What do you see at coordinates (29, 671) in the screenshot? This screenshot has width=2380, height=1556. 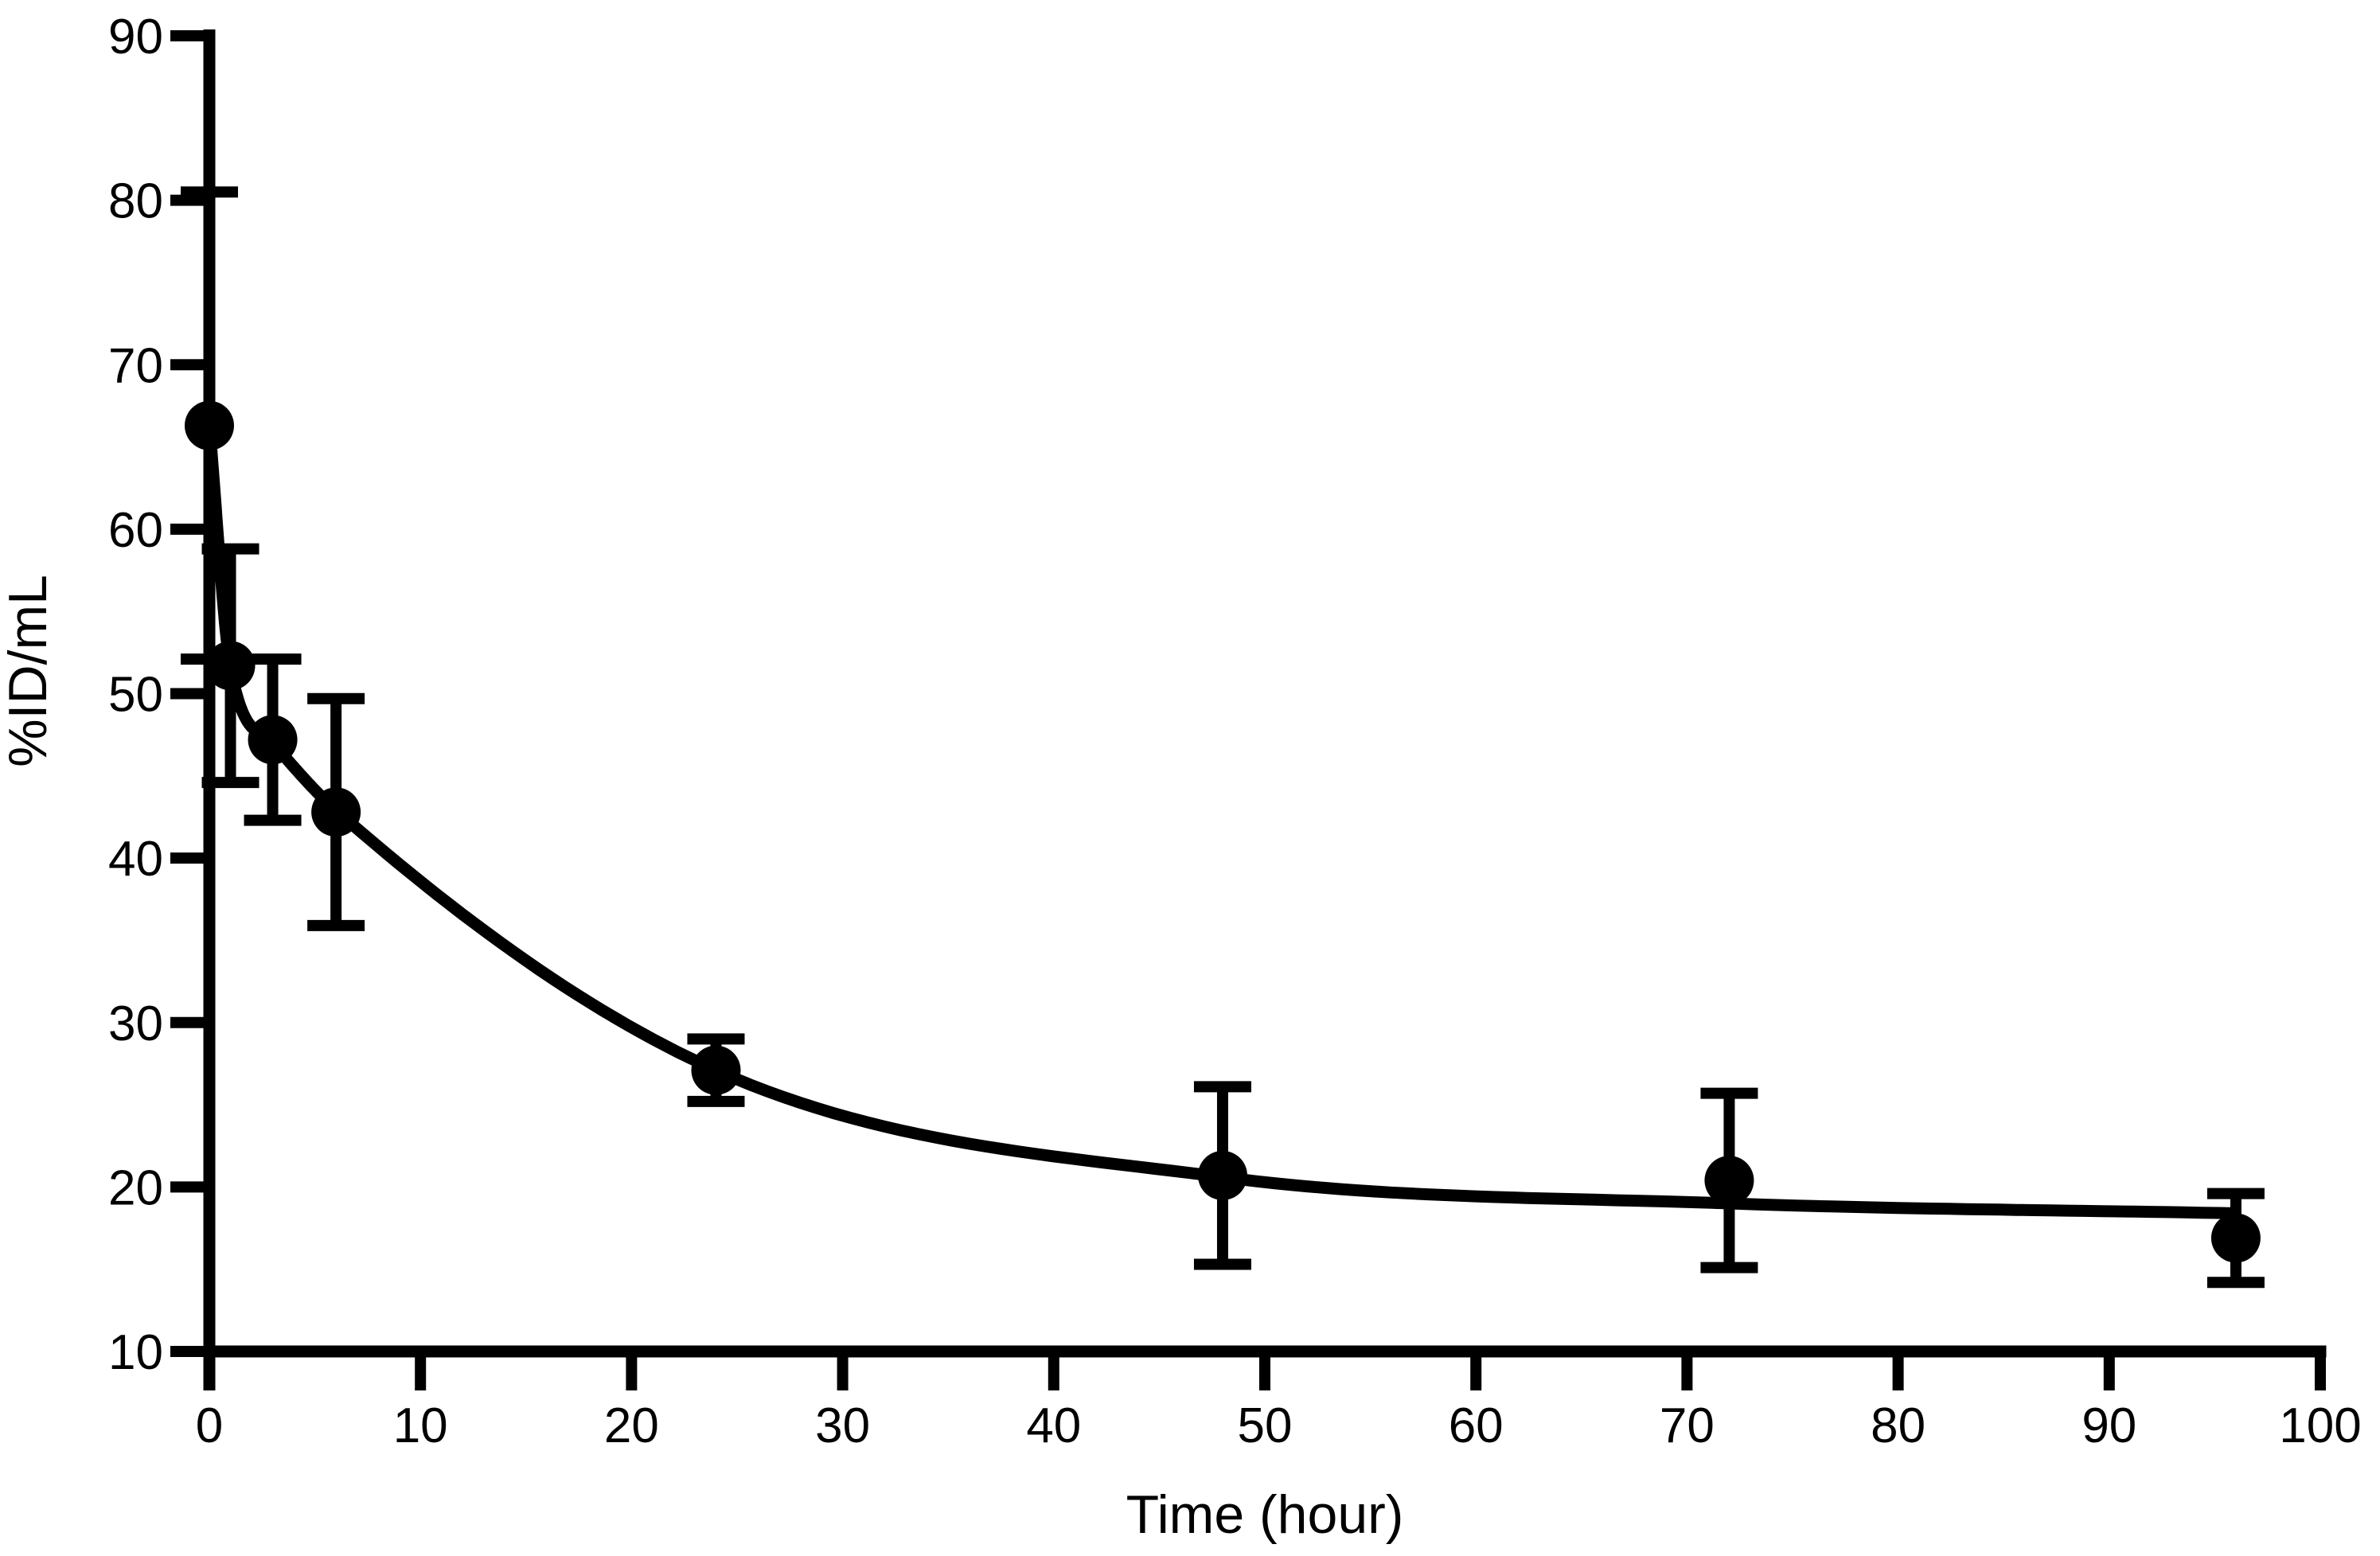 I see `y-axis-title: %ID/mL` at bounding box center [29, 671].